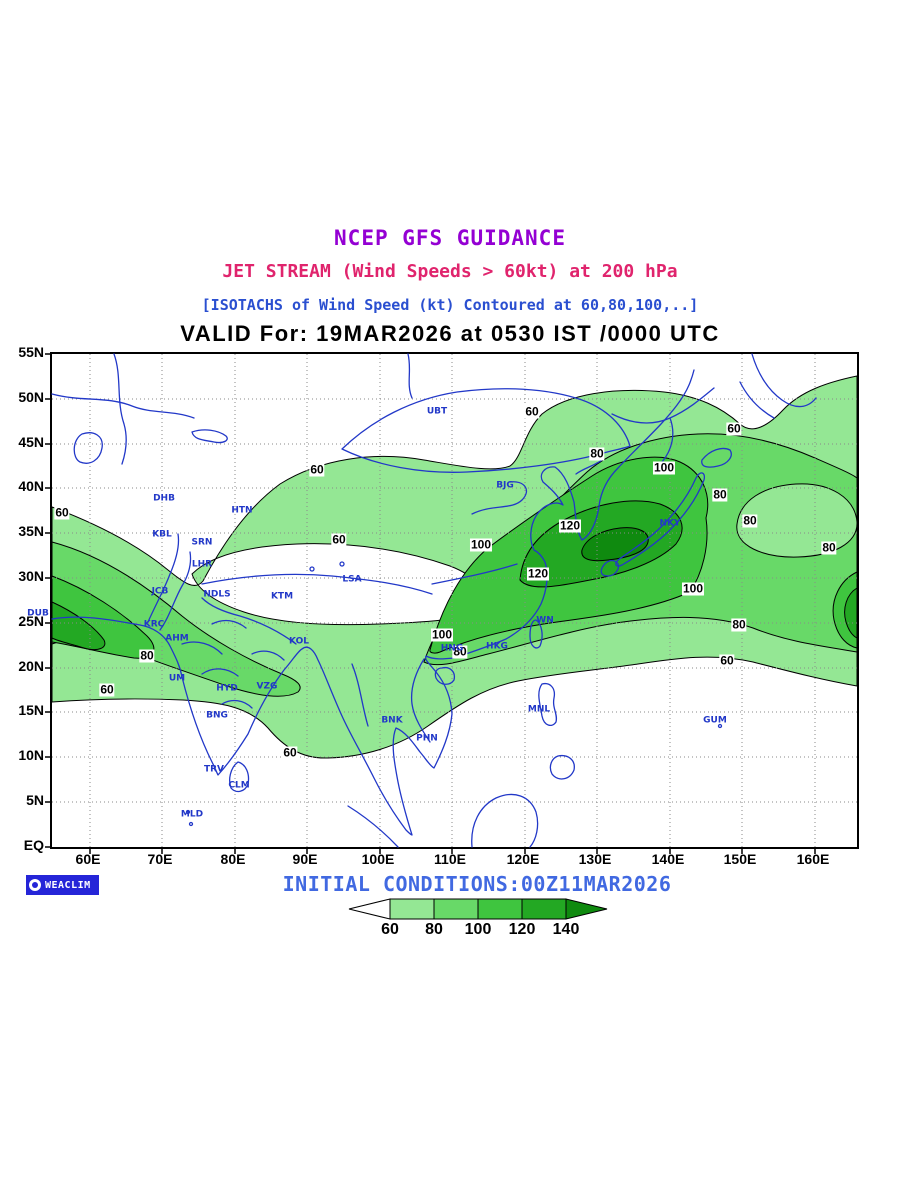  I want to click on color-legend, so click(478, 909).